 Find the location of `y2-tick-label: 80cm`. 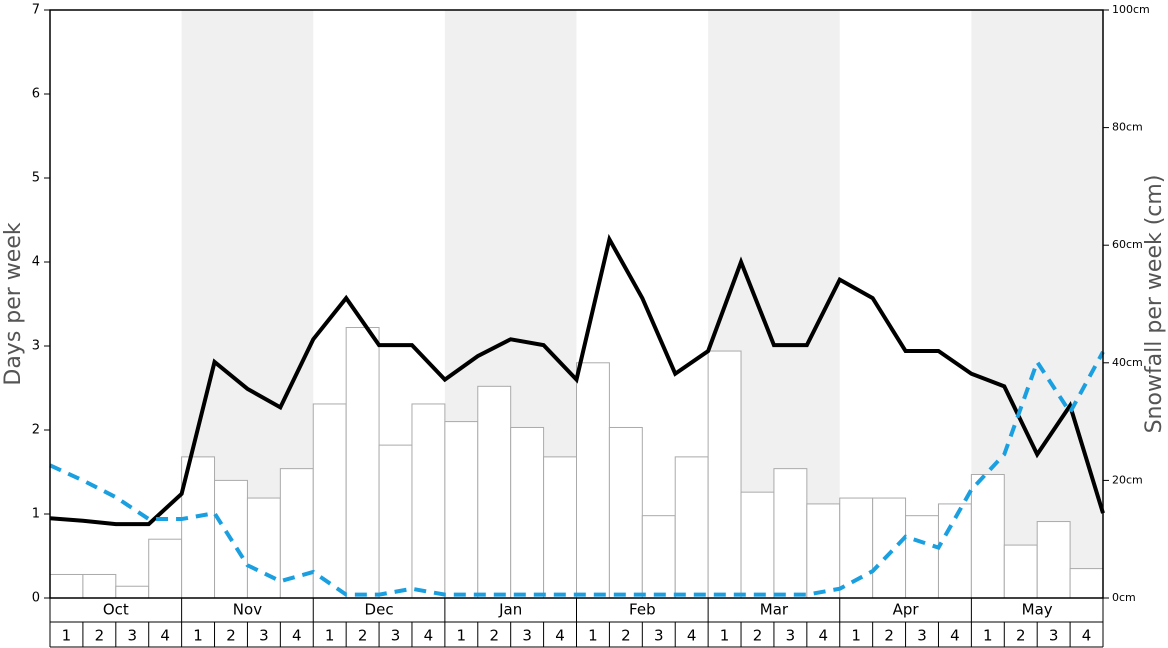

y2-tick-label: 80cm is located at coordinates (1127, 127).